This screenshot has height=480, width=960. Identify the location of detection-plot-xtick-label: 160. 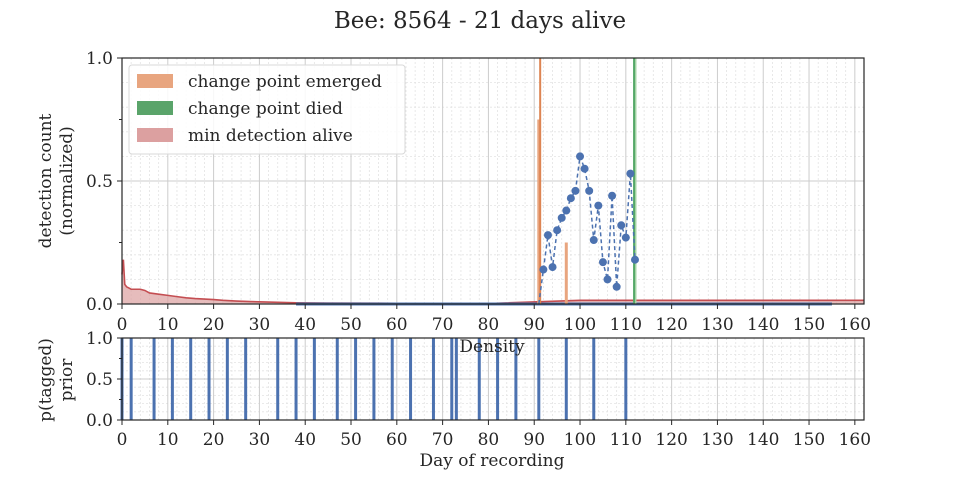
(855, 325).